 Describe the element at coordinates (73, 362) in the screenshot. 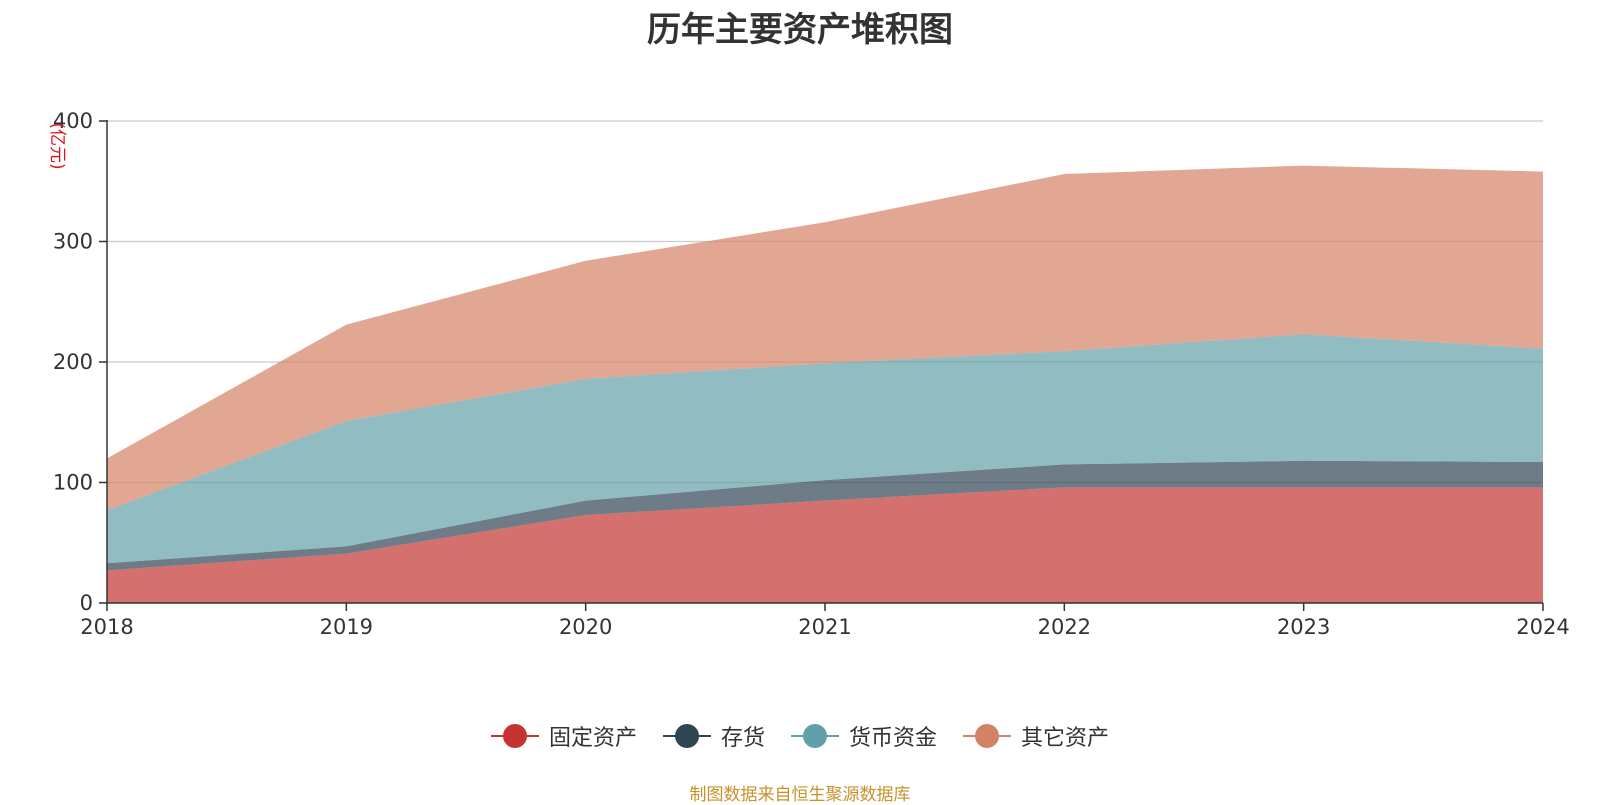

I see `y-tick-label: 200` at that location.